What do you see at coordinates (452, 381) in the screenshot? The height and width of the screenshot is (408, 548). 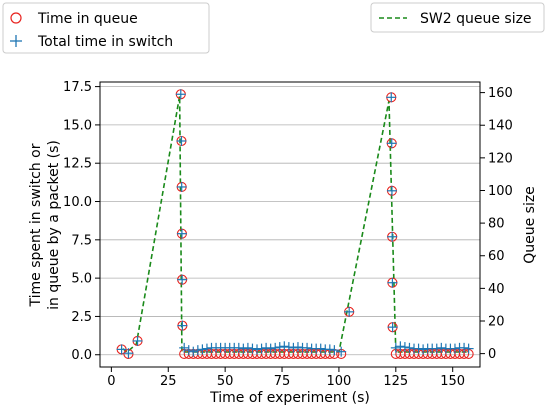 I see `x-tick-label: 150` at bounding box center [452, 381].